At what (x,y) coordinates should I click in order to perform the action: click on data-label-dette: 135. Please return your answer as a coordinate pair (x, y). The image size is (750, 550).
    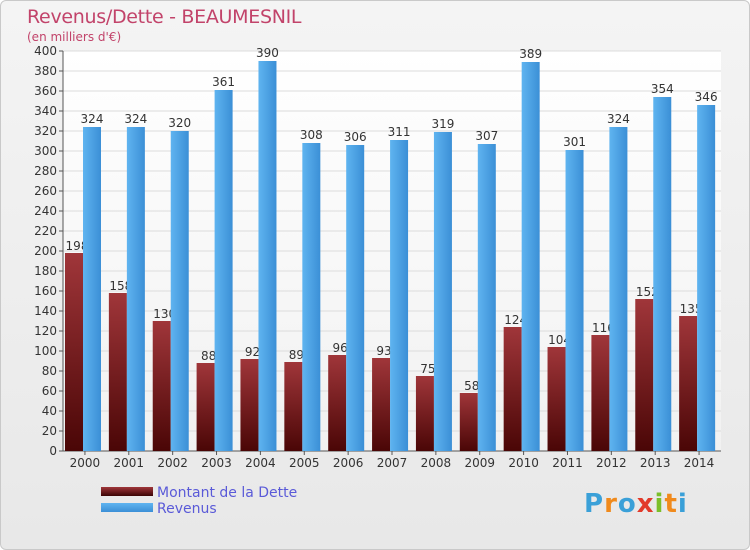
    Looking at the image, I should click on (691, 309).